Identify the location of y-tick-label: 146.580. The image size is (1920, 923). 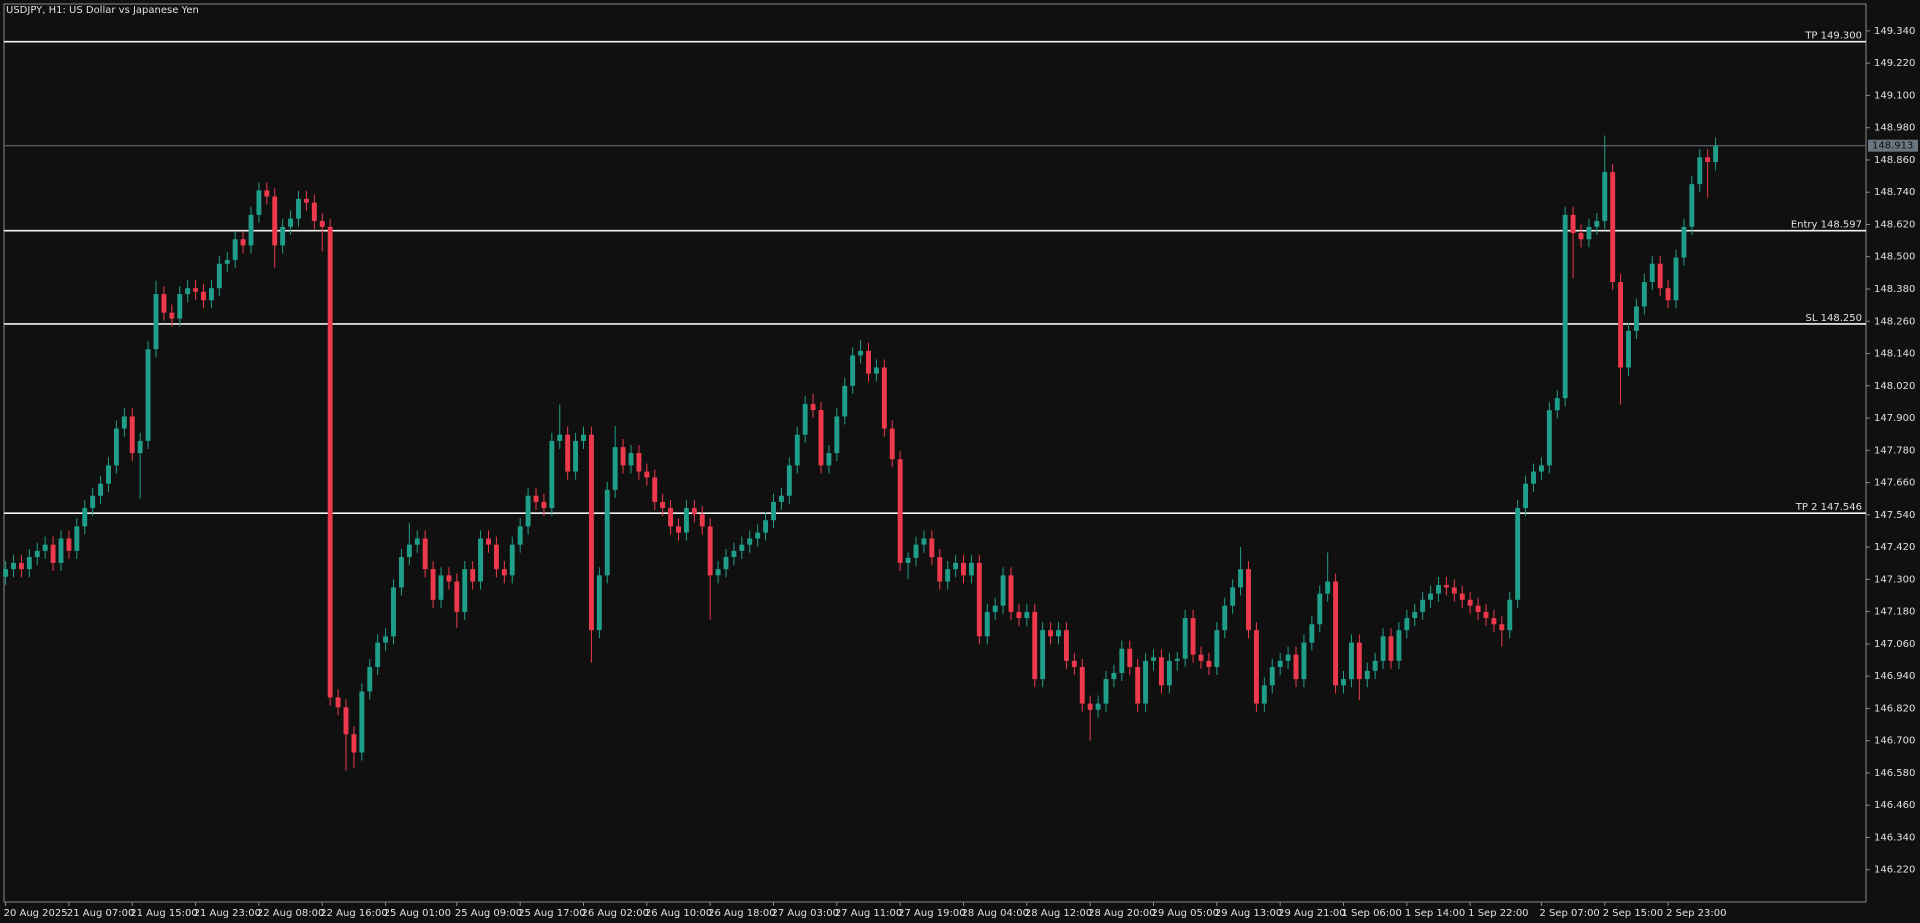
(1894, 773).